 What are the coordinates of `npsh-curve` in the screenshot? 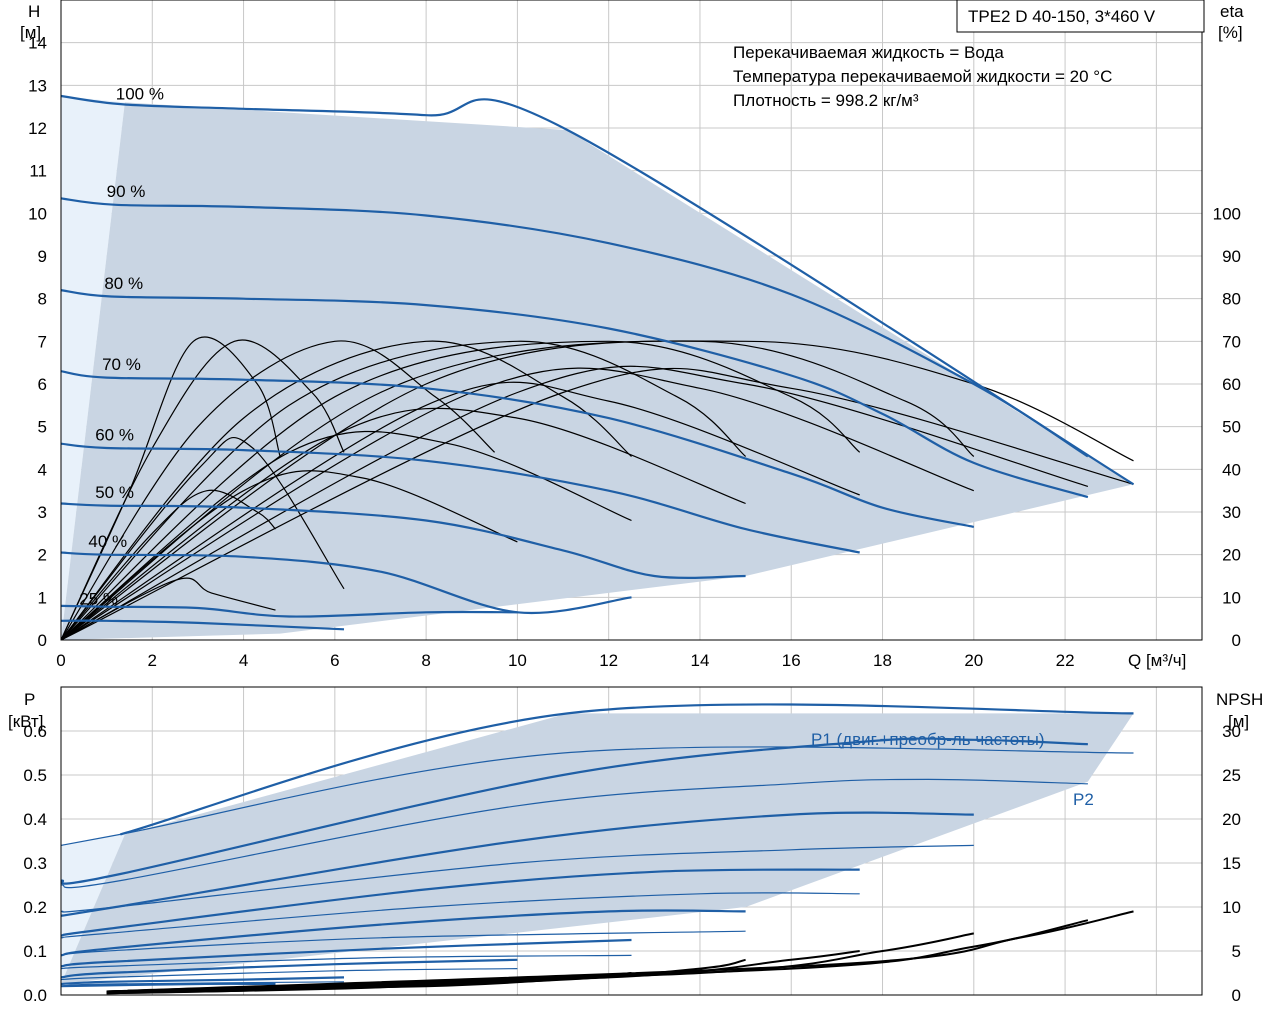 It's located at (620, 951).